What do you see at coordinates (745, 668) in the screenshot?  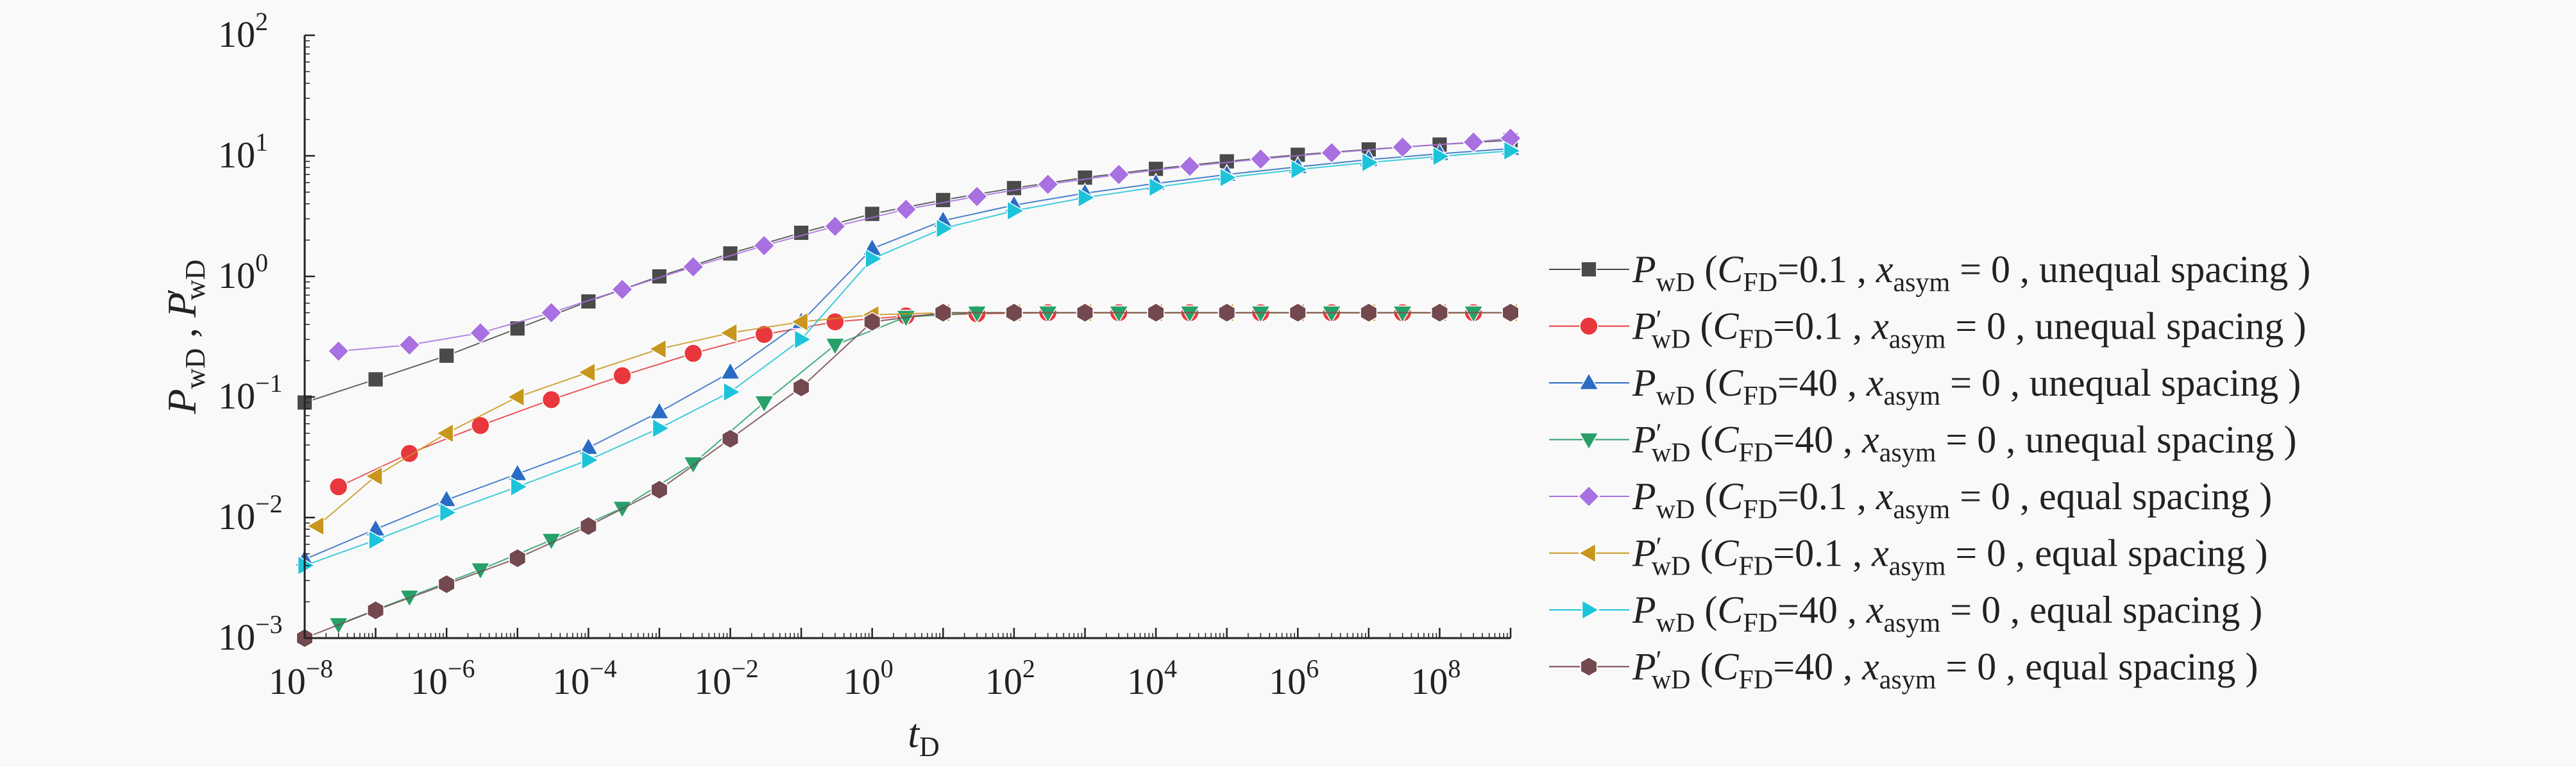 I see `x-tick-exponent: −2` at bounding box center [745, 668].